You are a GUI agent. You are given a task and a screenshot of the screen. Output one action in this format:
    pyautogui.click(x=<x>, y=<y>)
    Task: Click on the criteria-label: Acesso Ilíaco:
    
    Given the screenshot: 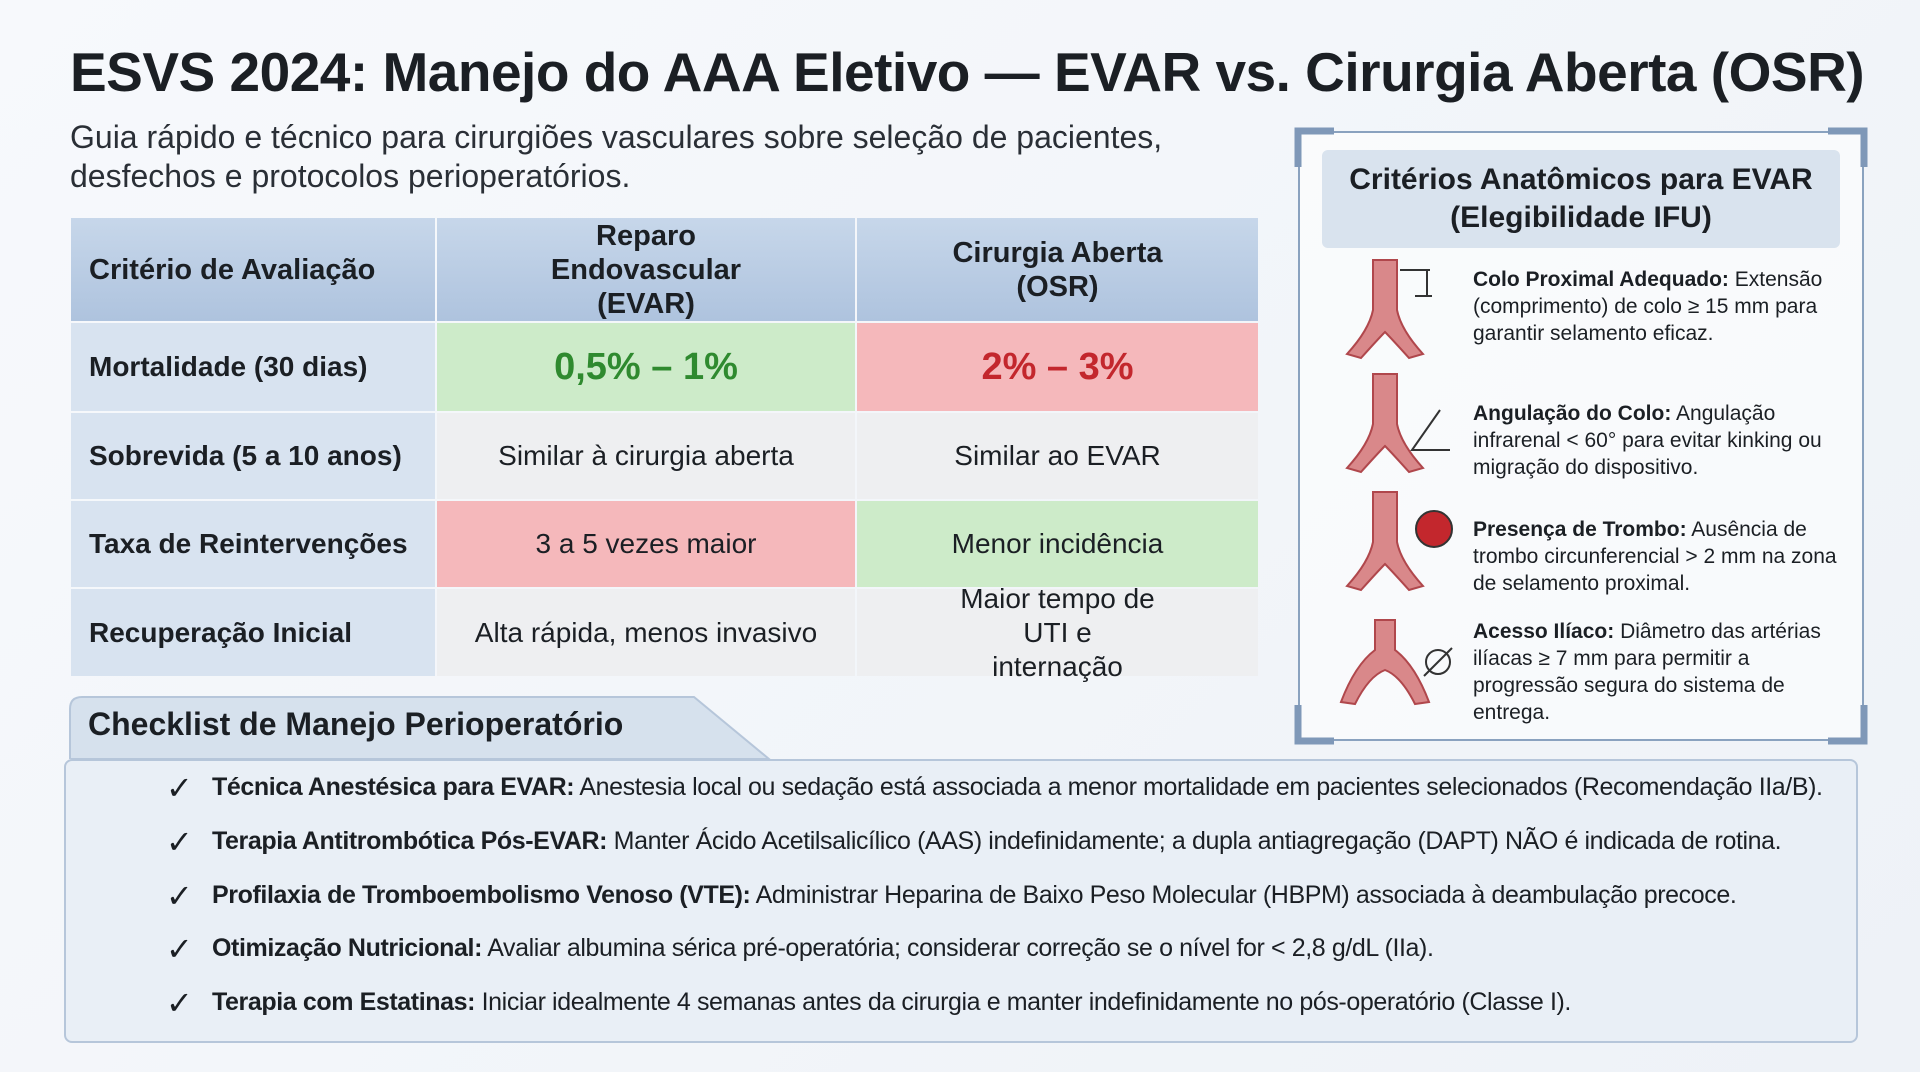 What is the action you would take?
    pyautogui.click(x=1544, y=631)
    